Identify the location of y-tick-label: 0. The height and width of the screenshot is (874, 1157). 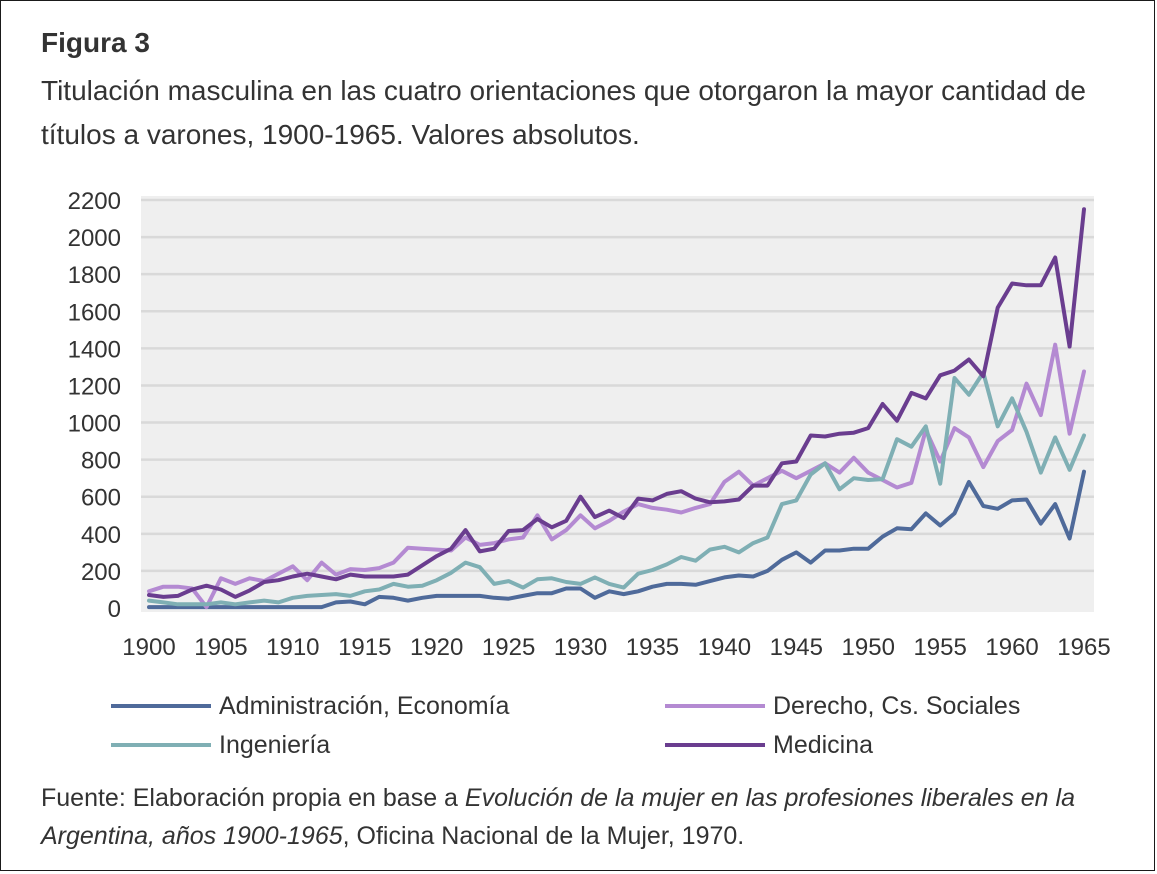
(114, 609).